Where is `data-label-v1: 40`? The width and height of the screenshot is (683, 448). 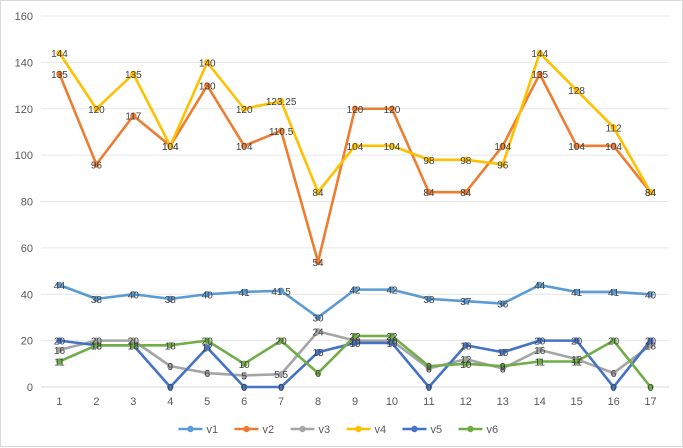
data-label-v1: 40 is located at coordinates (208, 295).